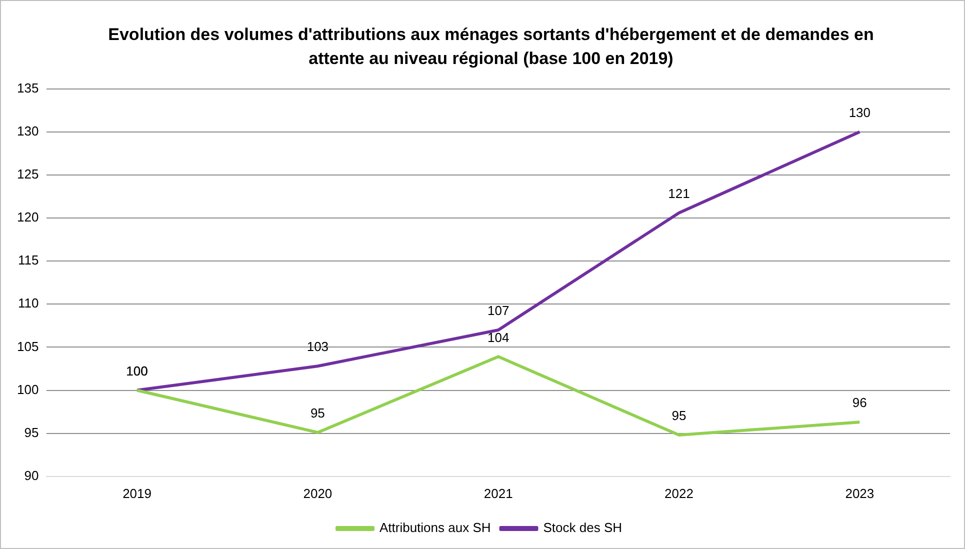 The height and width of the screenshot is (549, 965). What do you see at coordinates (28, 260) in the screenshot?
I see `y-tick-label: 115` at bounding box center [28, 260].